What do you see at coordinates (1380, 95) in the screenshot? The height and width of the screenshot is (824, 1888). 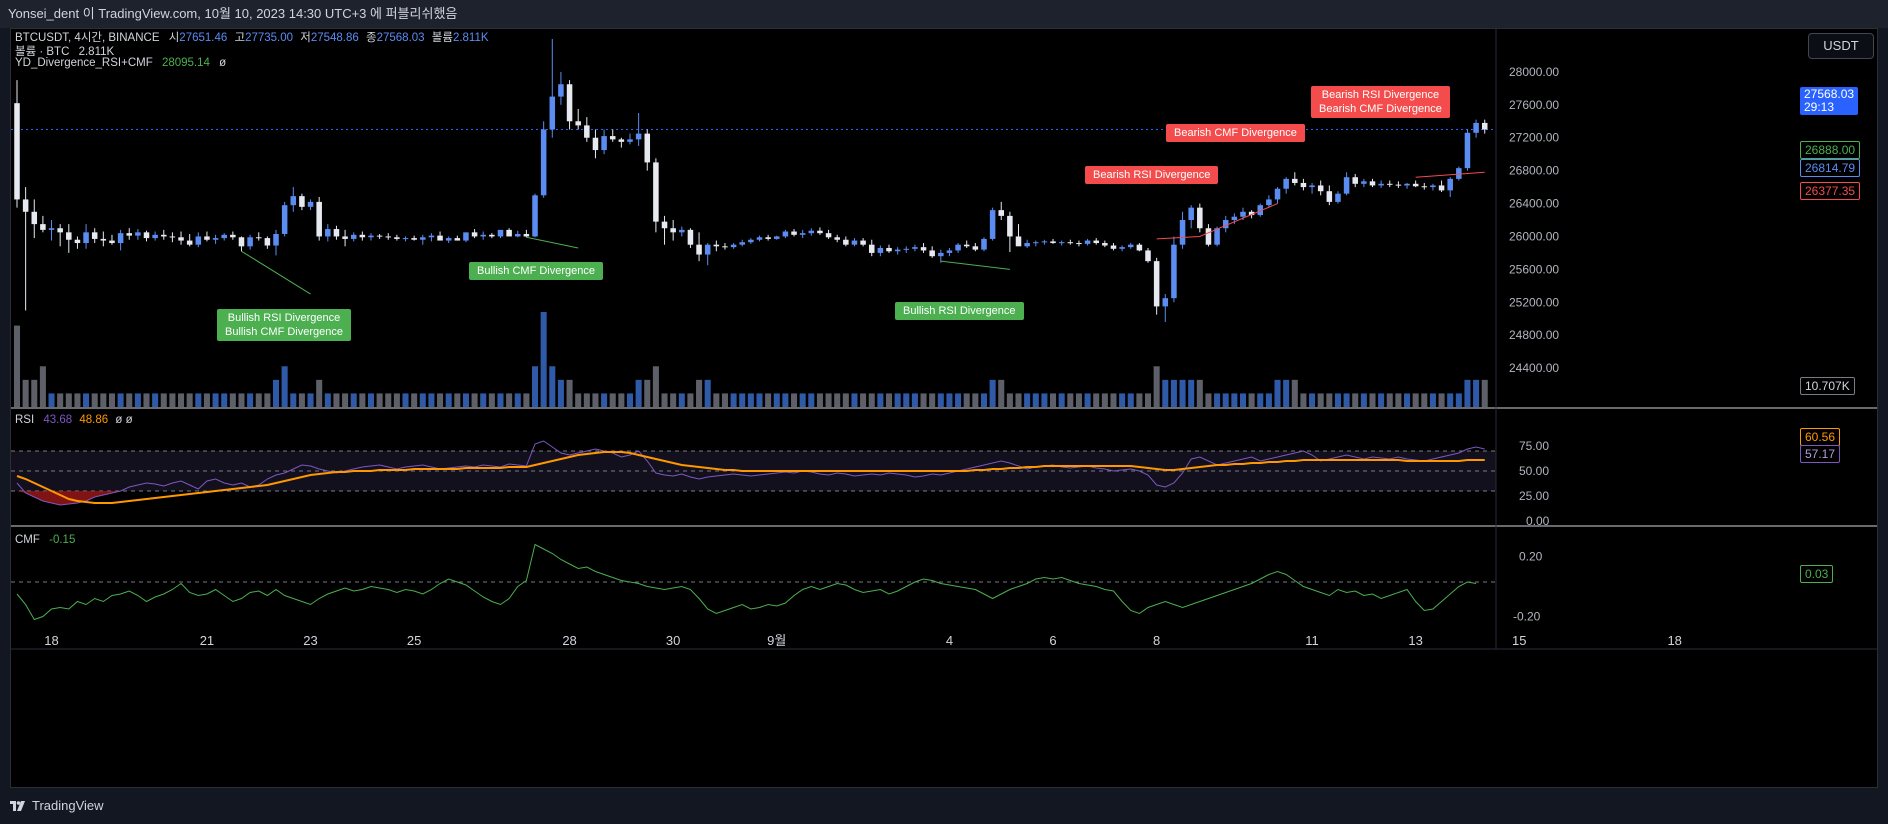 I see `bear-label-c-line1: Bearish RSI Divergence` at bounding box center [1380, 95].